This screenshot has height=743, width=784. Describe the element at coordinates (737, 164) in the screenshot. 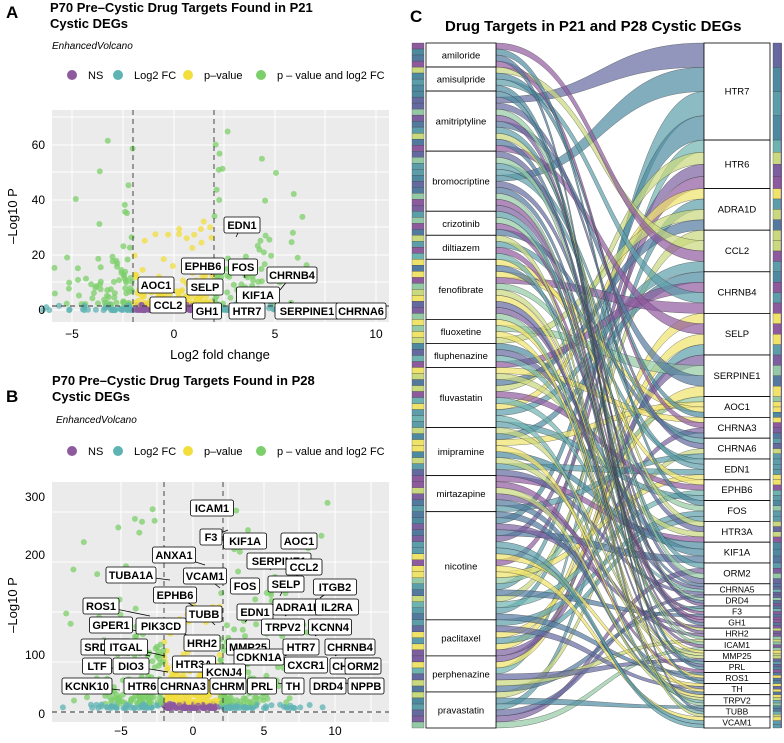

I see `target-label: HTR6` at that location.